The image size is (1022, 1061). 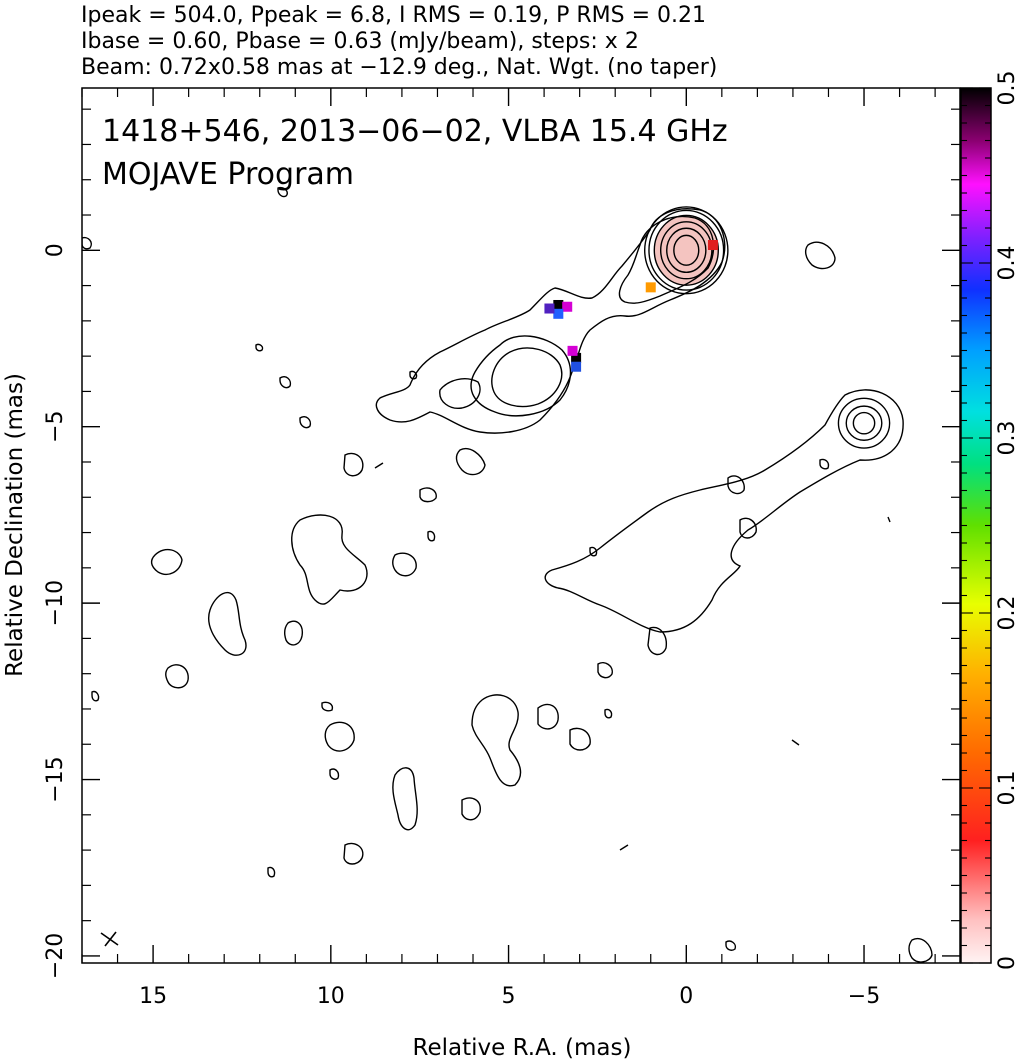 What do you see at coordinates (522, 1048) in the screenshot?
I see `x-axis-label: Relative R.A. (mas)` at bounding box center [522, 1048].